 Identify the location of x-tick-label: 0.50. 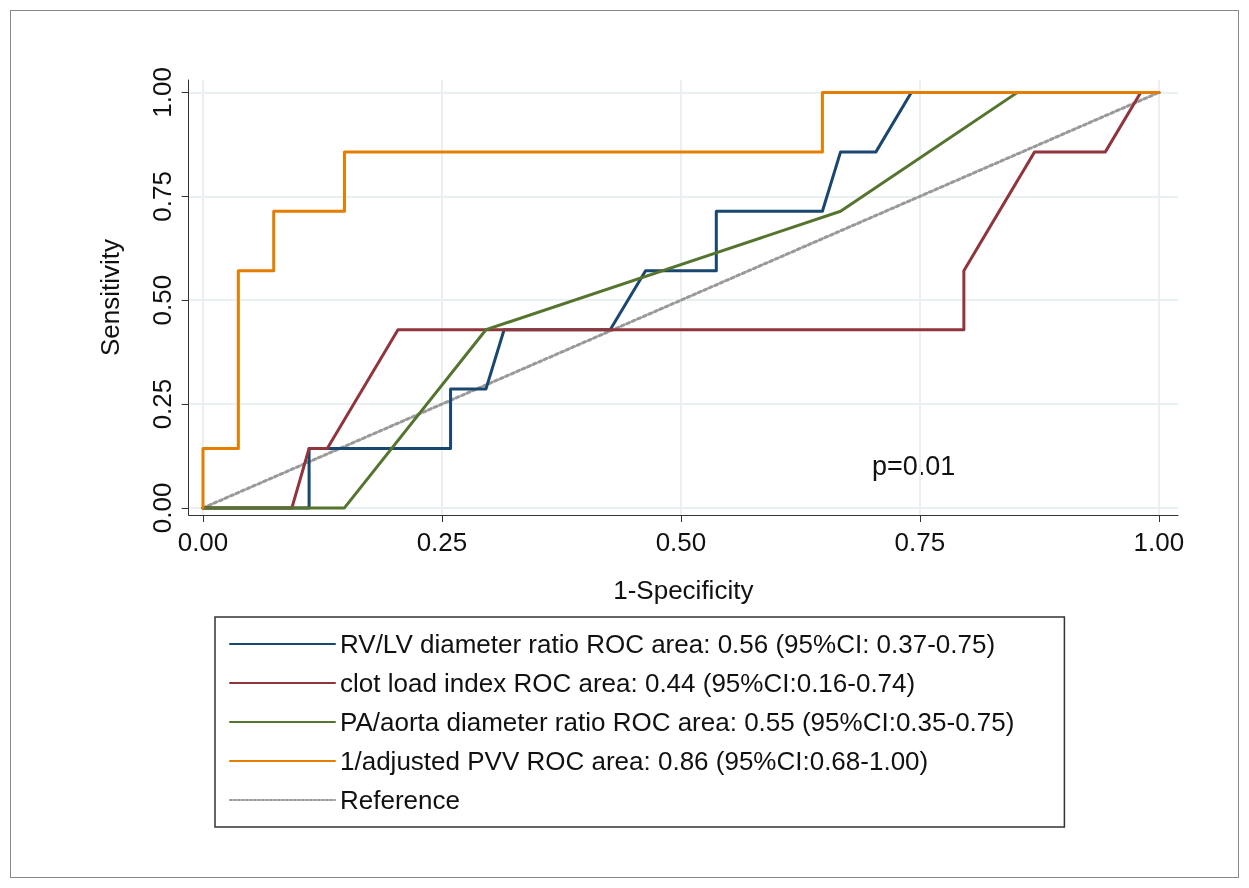
(681, 542).